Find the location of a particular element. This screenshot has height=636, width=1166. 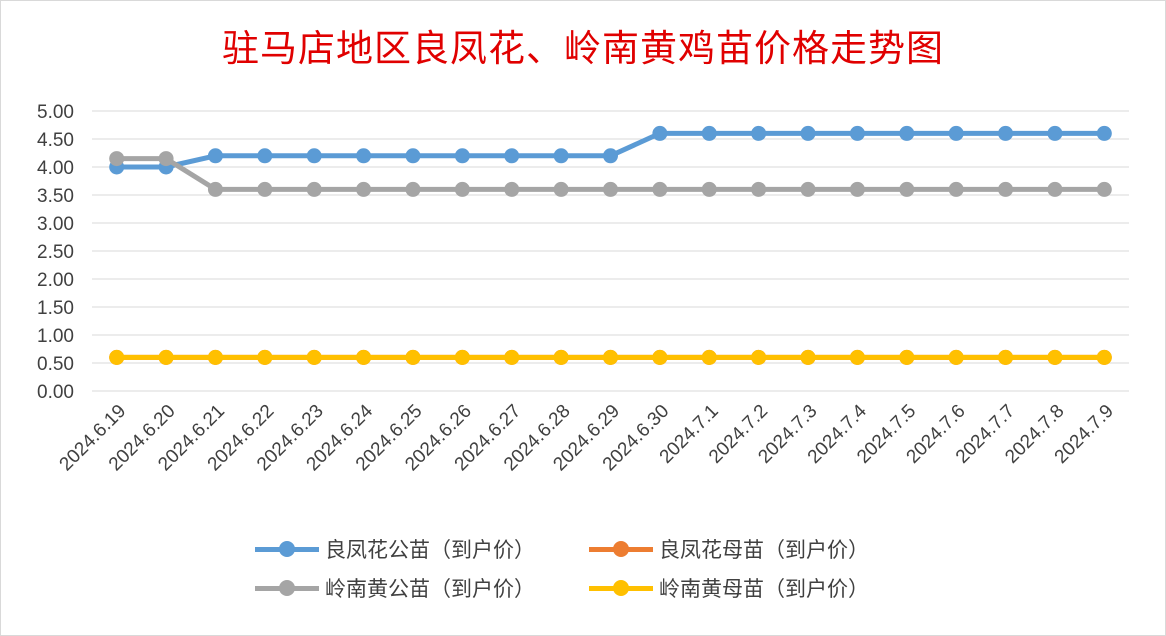

legend-label: 岭南黄母苗（到户价） is located at coordinates (764, 589).